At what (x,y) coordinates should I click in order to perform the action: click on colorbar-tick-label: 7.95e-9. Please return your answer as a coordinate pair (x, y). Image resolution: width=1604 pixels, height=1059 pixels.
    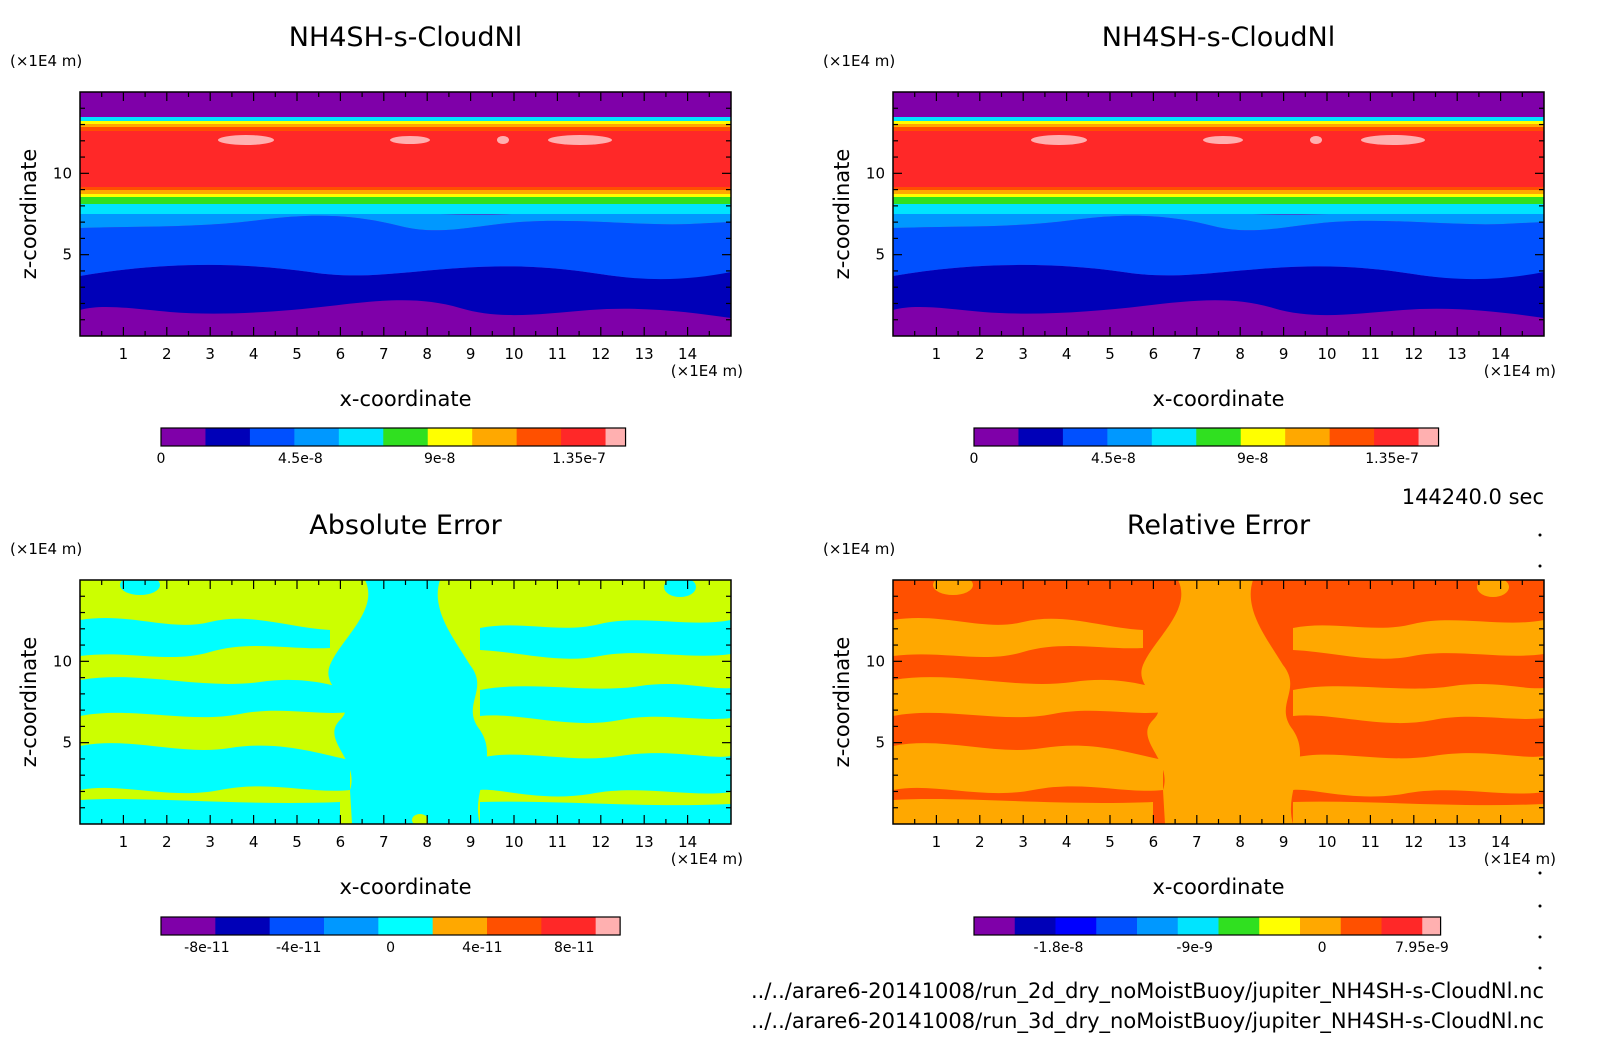
    Looking at the image, I should click on (1422, 948).